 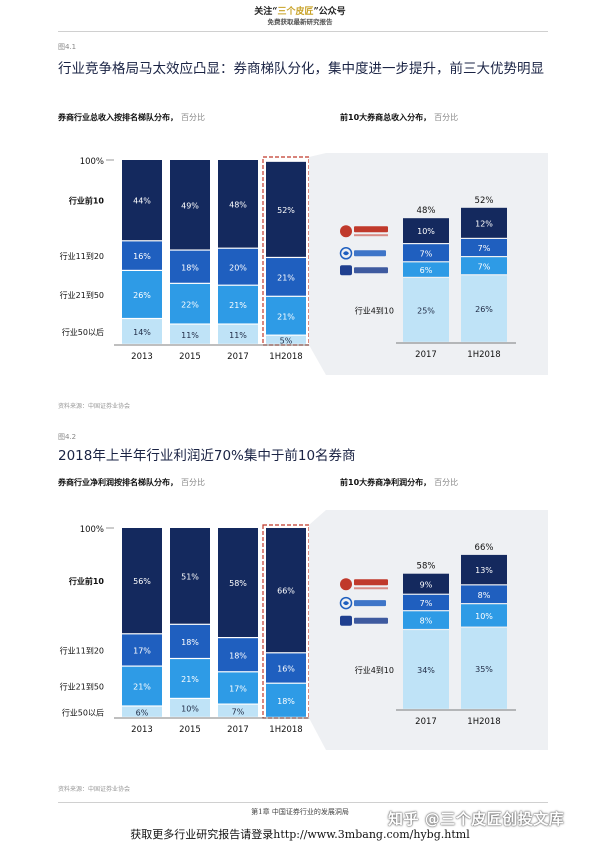 I want to click on bar-value-label: 16%, so click(x=286, y=669).